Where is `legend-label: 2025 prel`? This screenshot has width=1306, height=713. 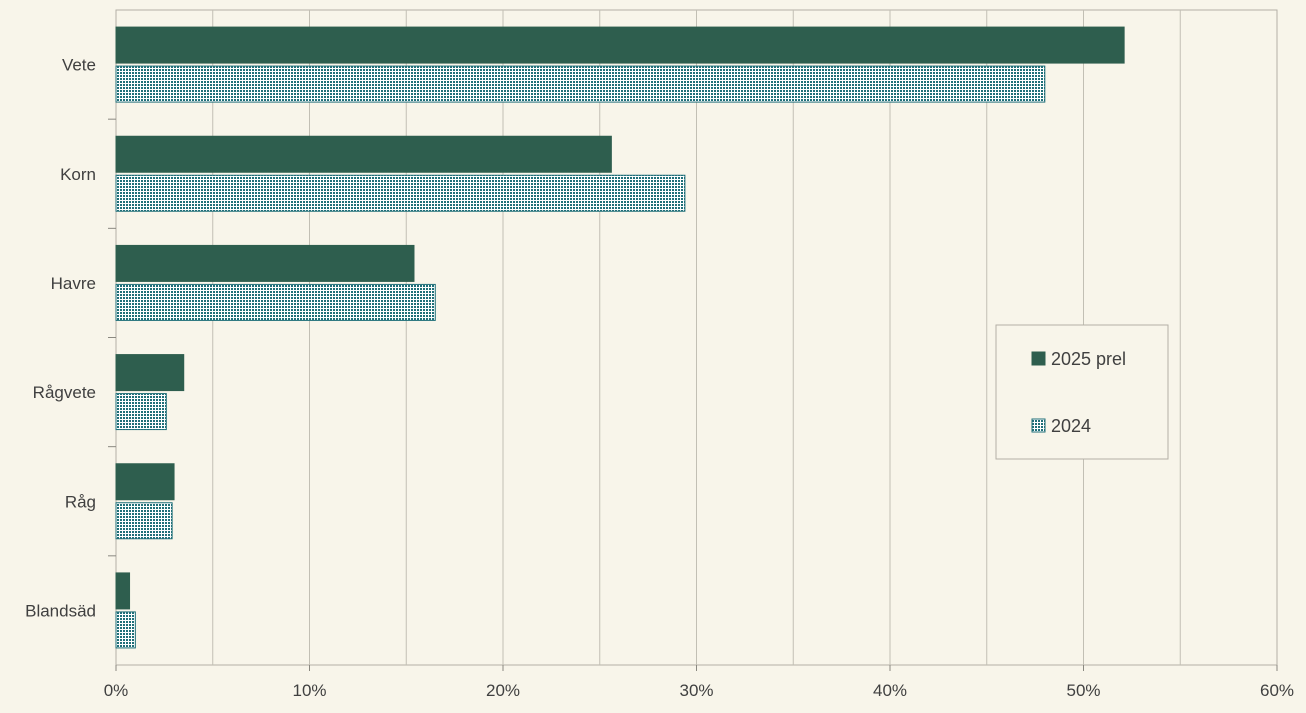 legend-label: 2025 prel is located at coordinates (1088, 359).